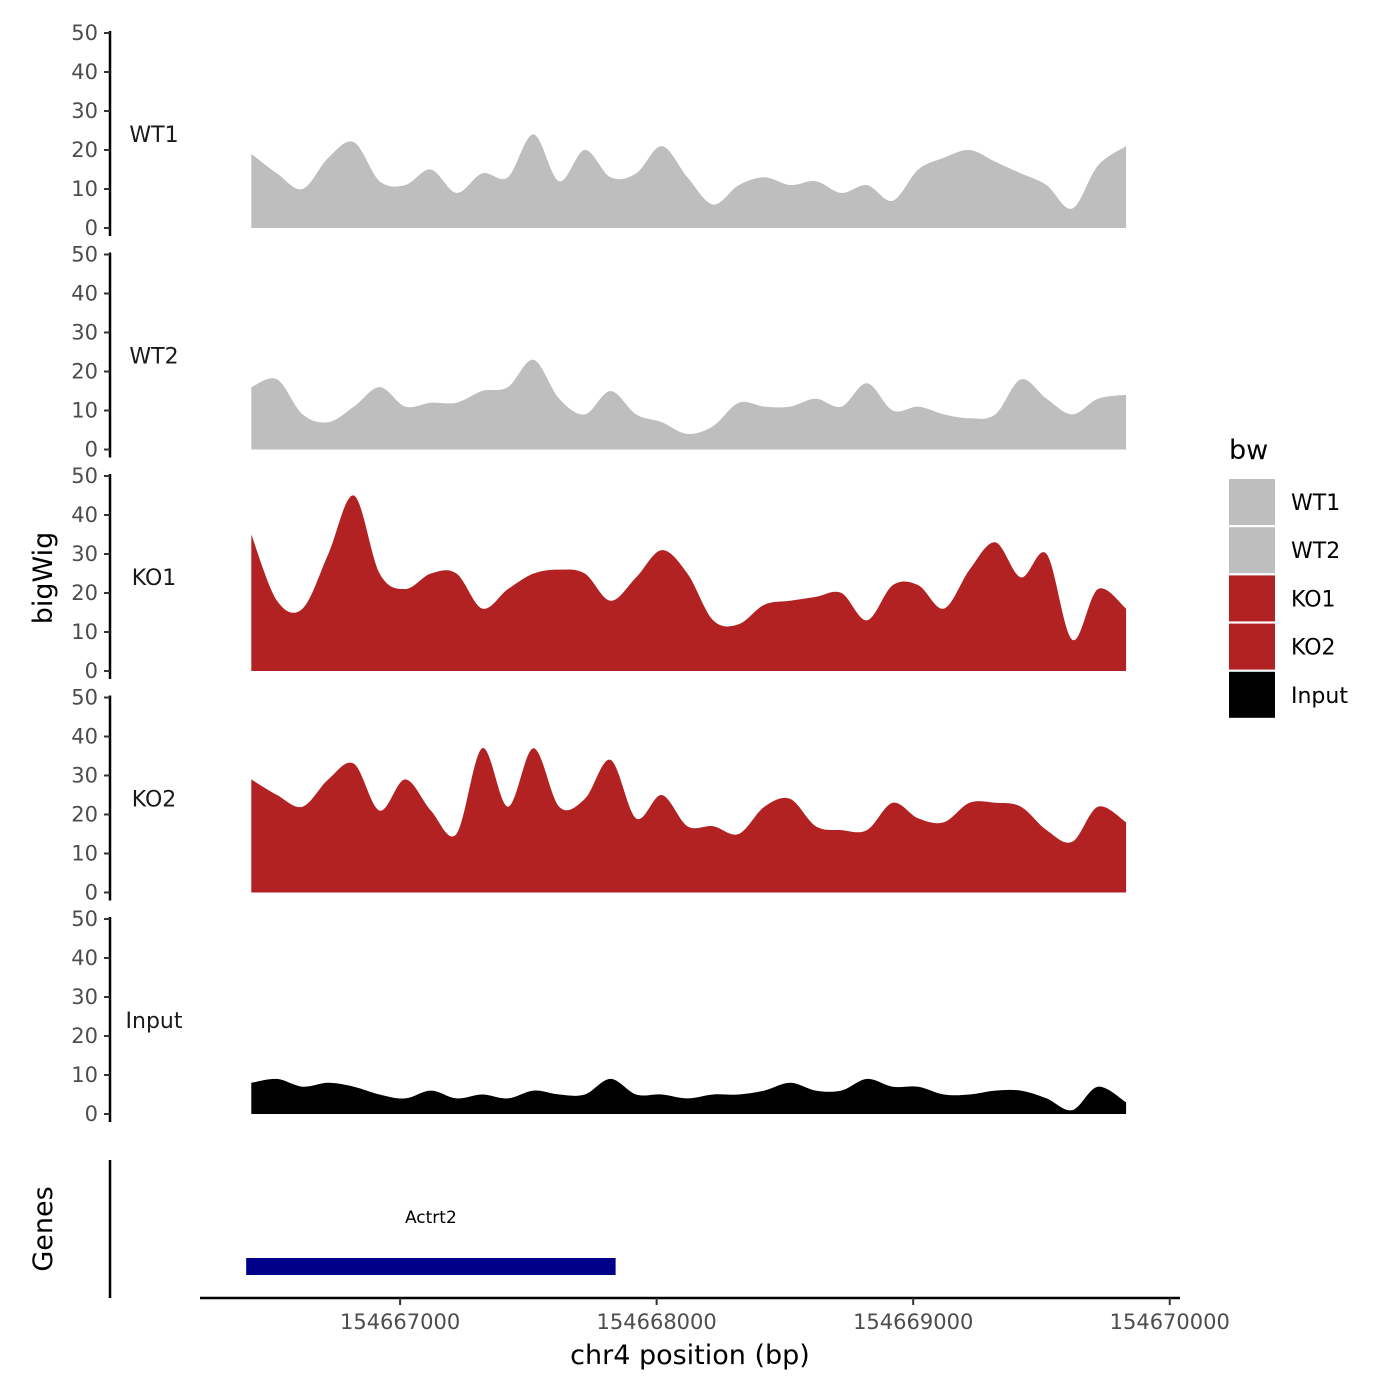 This screenshot has width=1400, height=1400. I want to click on legend-label: KO2, so click(1313, 648).